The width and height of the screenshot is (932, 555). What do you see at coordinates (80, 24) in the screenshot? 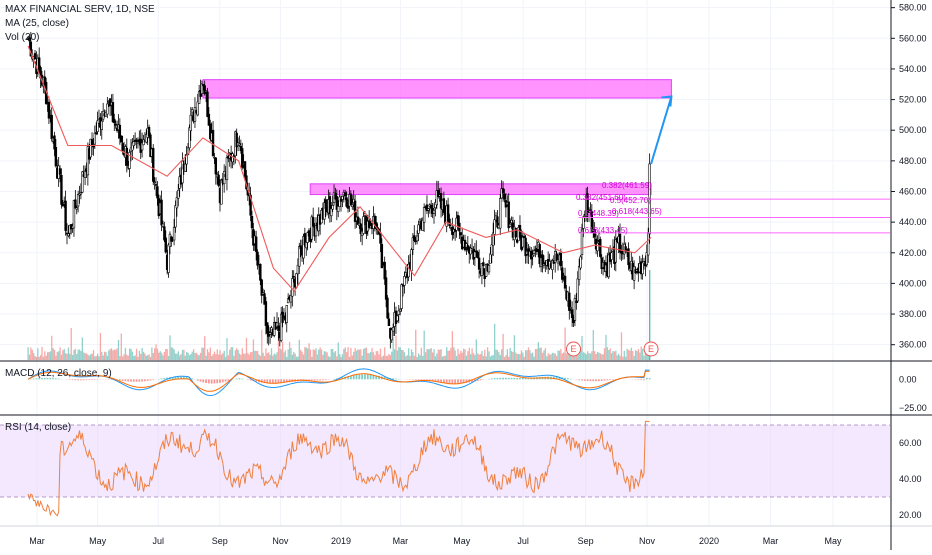
I see `legend-ma: MA (25, close)` at bounding box center [80, 24].